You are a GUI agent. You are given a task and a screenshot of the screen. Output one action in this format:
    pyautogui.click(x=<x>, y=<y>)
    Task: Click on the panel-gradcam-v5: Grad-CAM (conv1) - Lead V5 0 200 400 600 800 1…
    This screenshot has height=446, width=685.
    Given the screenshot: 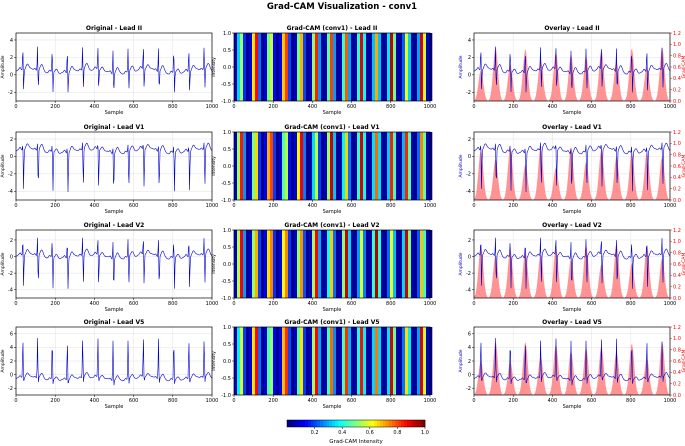 What is the action you would take?
    pyautogui.click(x=323, y=364)
    